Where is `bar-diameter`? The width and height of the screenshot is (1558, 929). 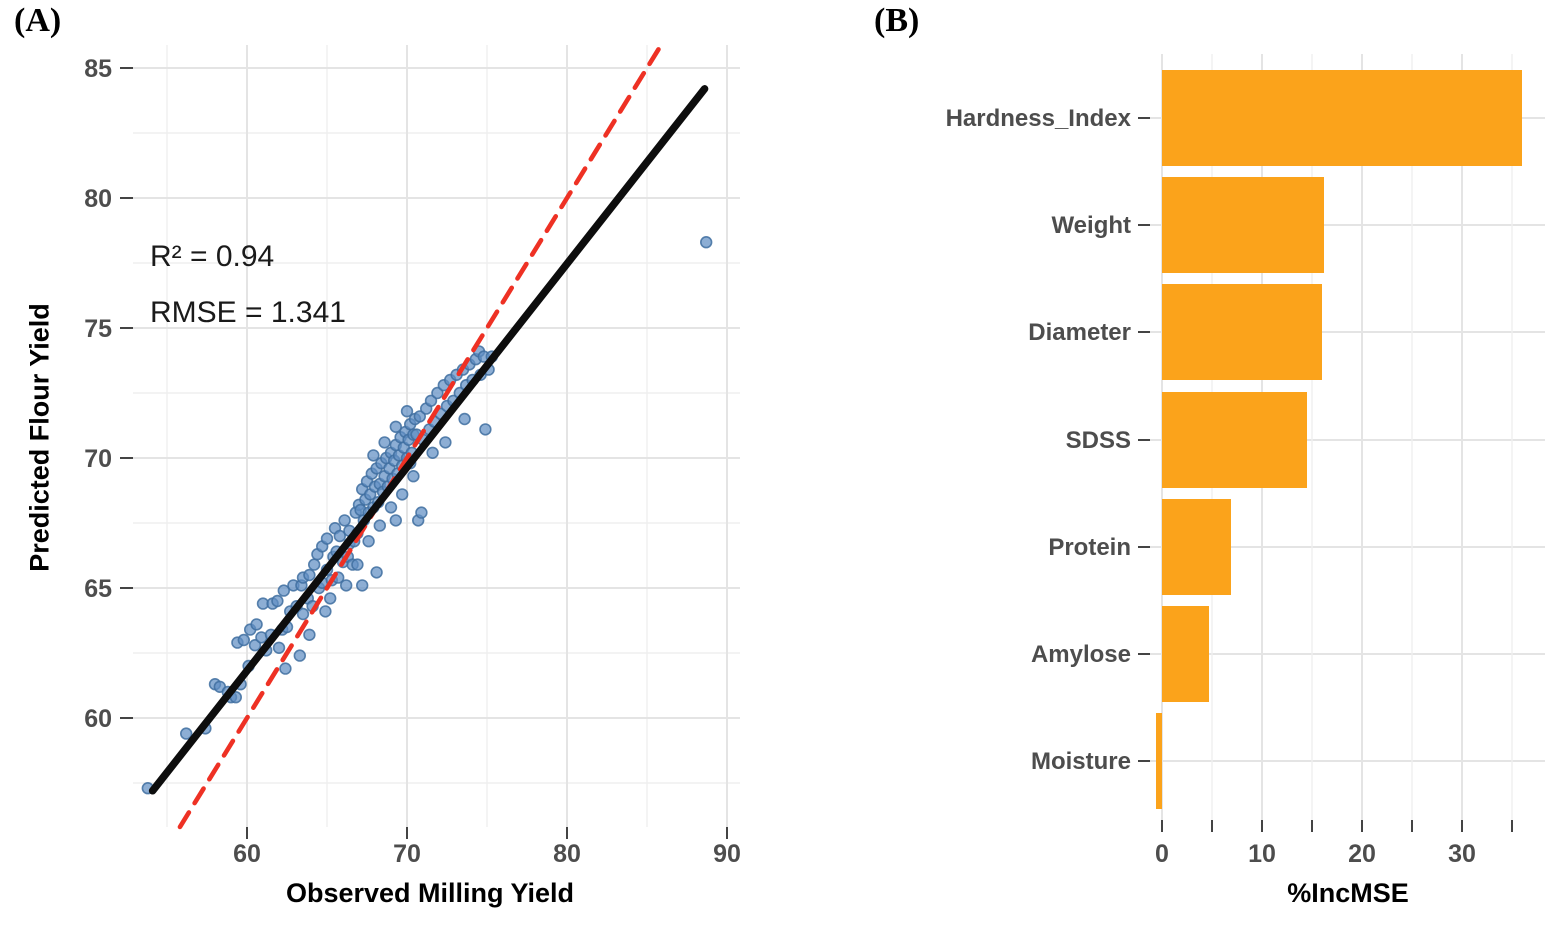 bar-diameter is located at coordinates (1242, 332).